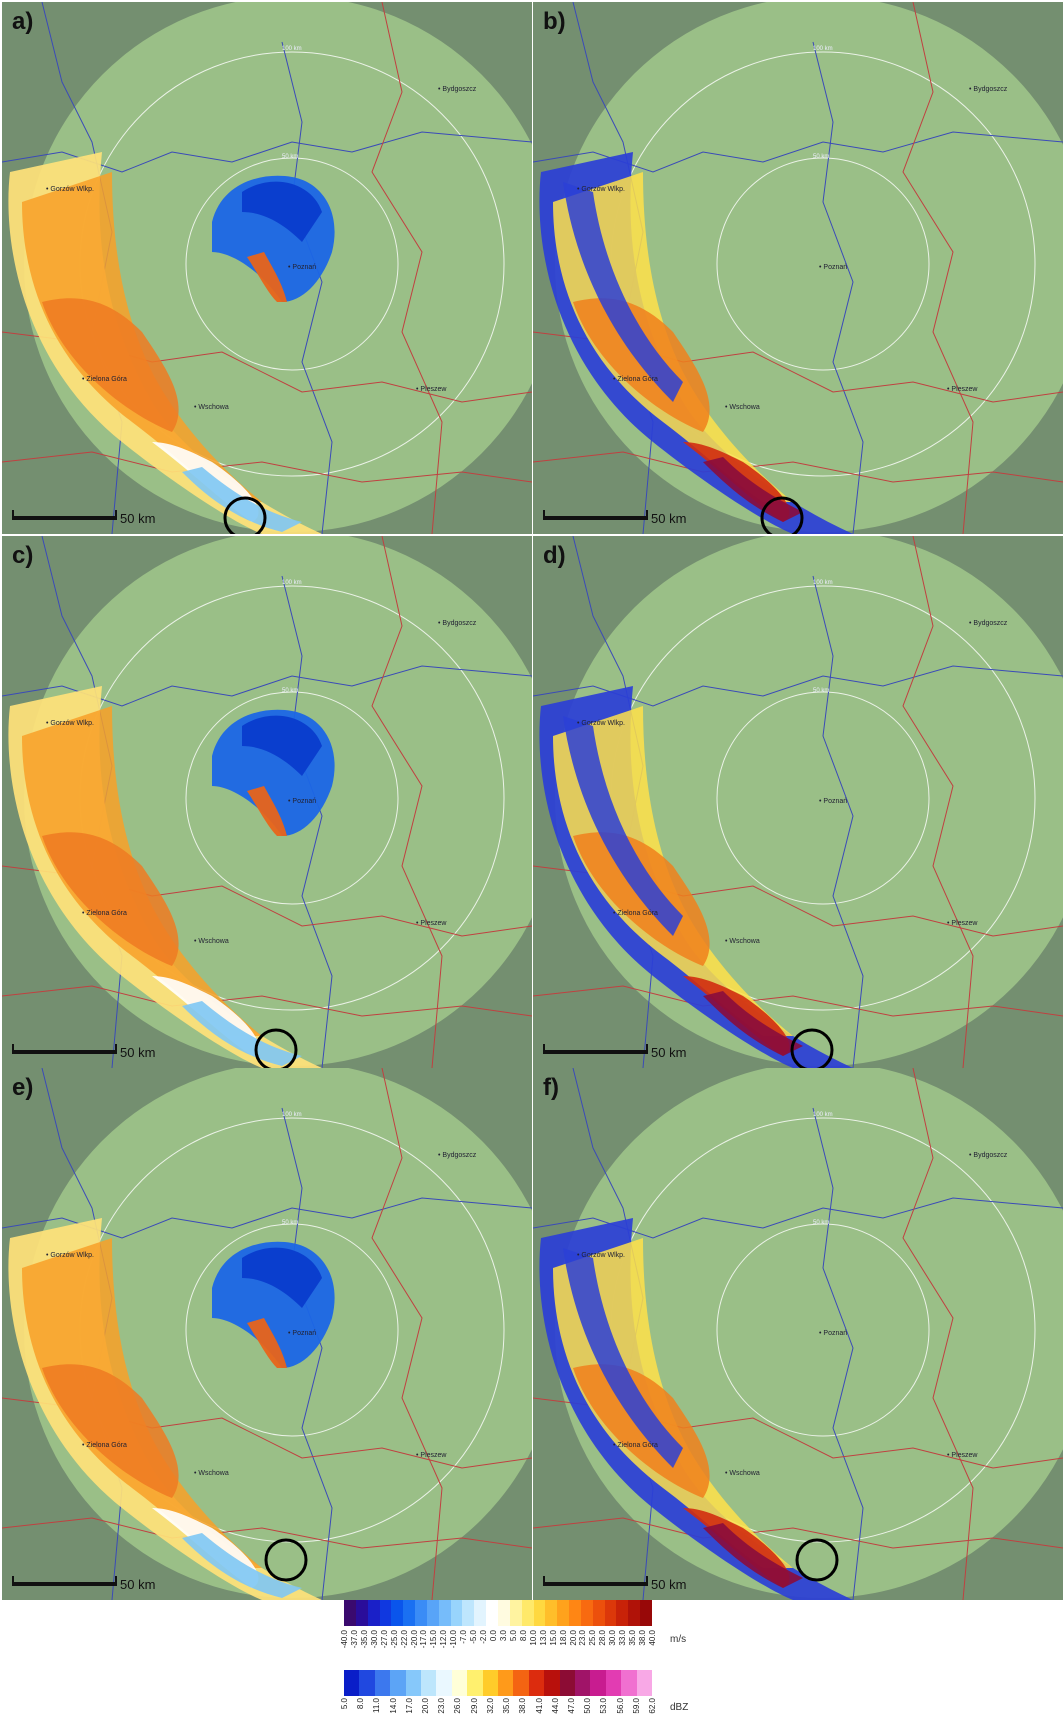 This screenshot has width=1063, height=1719. Describe the element at coordinates (23, 21) in the screenshot. I see `panel-label: a)` at that location.